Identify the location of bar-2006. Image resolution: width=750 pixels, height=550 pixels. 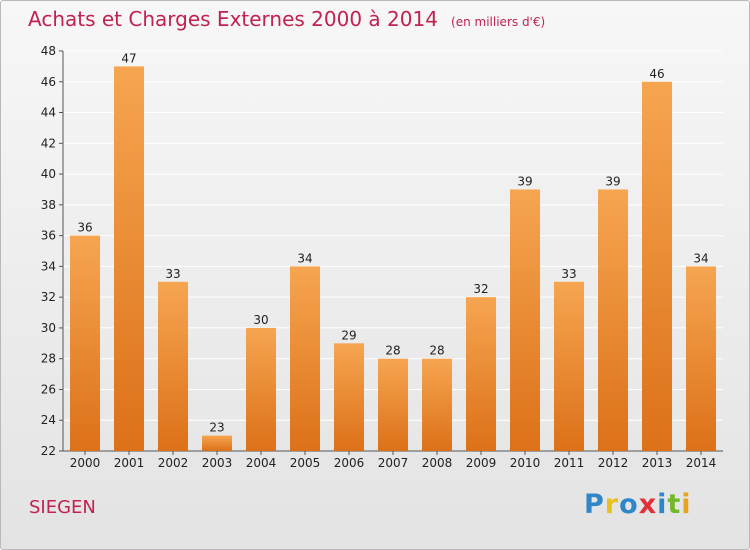
(349, 397).